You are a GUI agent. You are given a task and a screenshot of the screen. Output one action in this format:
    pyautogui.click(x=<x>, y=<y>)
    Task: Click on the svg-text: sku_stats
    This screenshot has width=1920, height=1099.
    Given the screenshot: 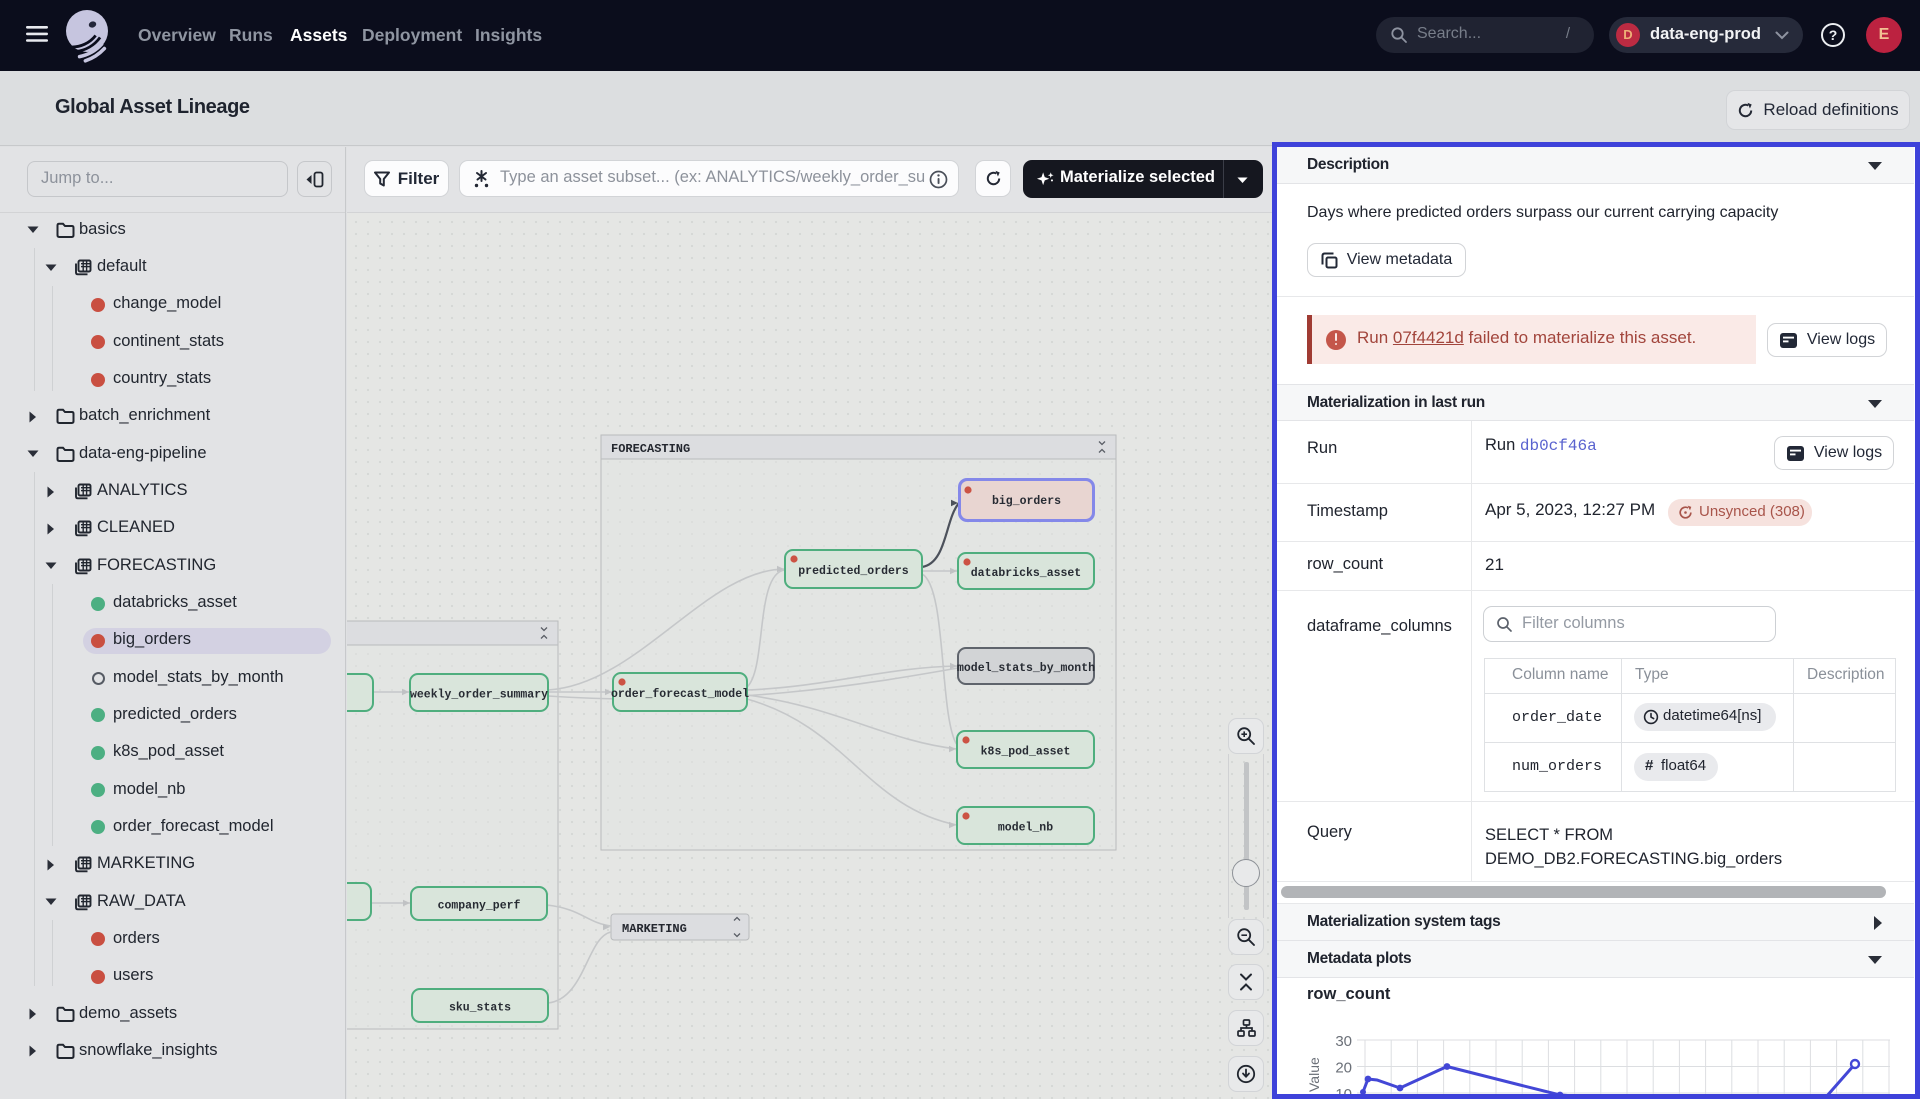 What is the action you would take?
    pyautogui.click(x=480, y=1008)
    